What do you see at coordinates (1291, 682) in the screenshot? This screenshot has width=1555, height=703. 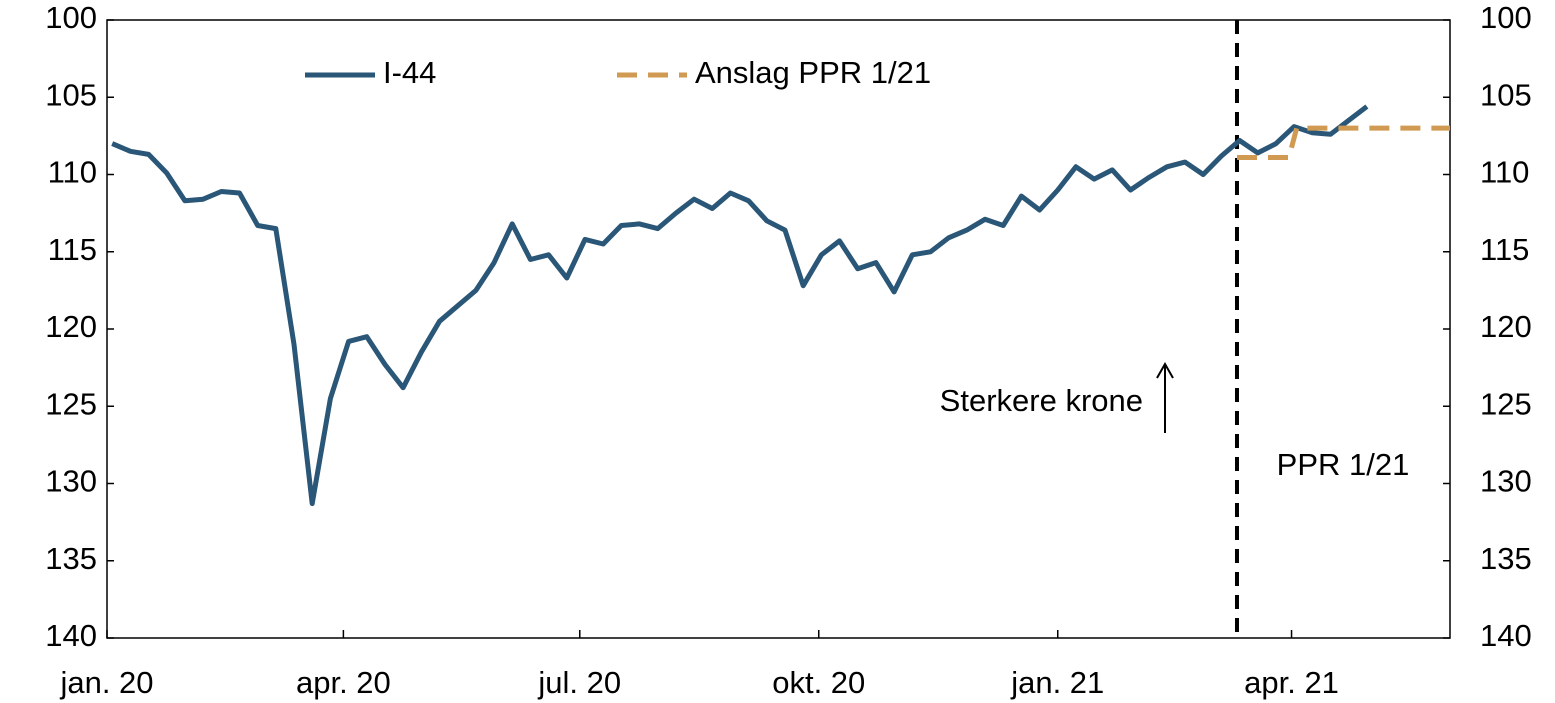 I see `x-tick-label: apr. 21` at bounding box center [1291, 682].